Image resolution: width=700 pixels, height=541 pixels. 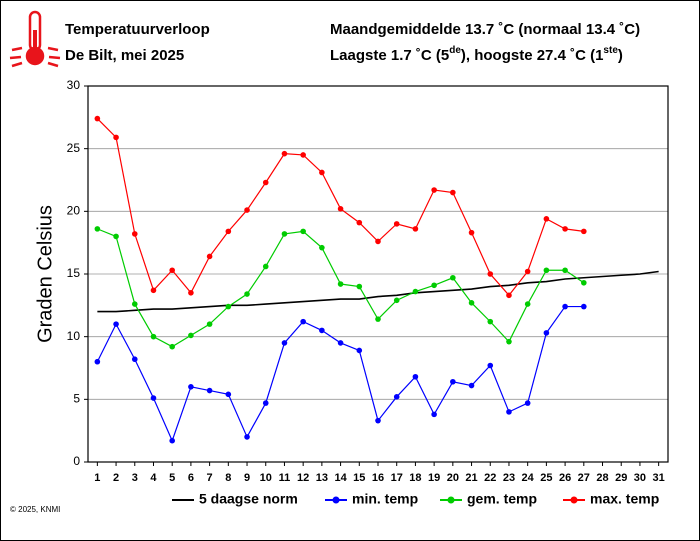 I want to click on x-tick-label: 2, so click(x=116, y=478).